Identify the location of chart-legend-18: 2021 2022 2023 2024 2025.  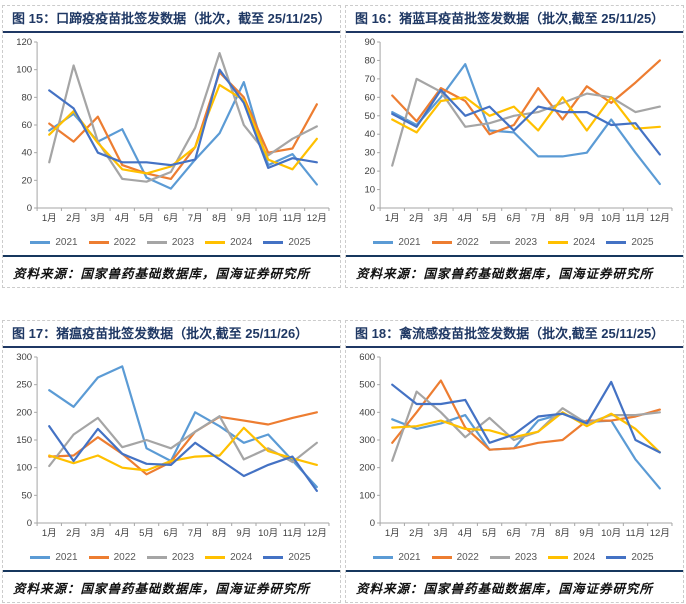
(513, 557).